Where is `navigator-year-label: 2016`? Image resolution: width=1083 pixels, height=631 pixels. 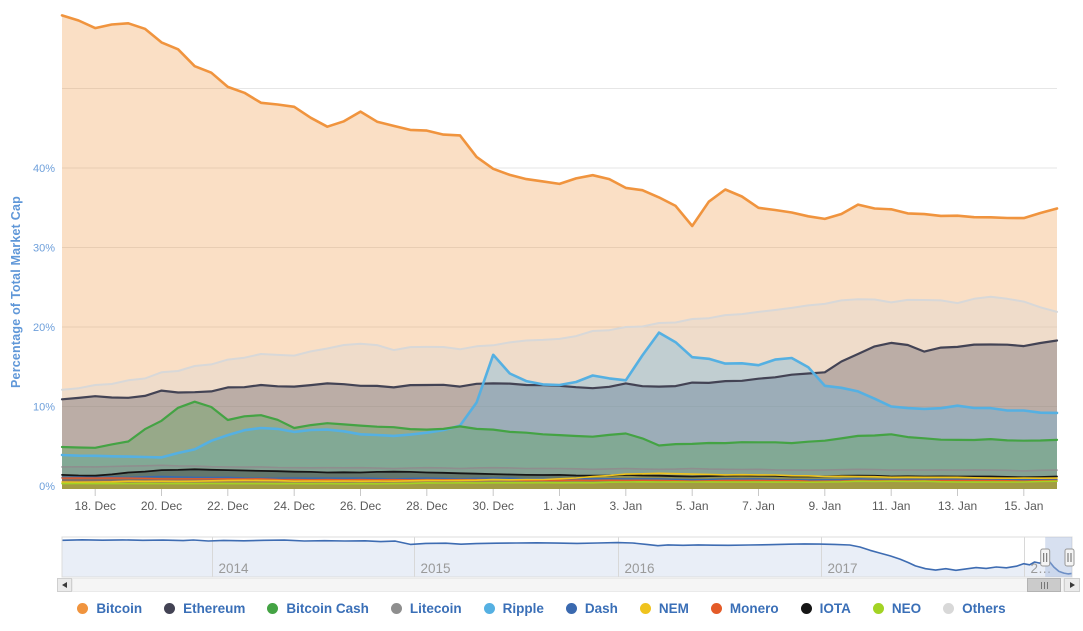 navigator-year-label: 2016 is located at coordinates (640, 568).